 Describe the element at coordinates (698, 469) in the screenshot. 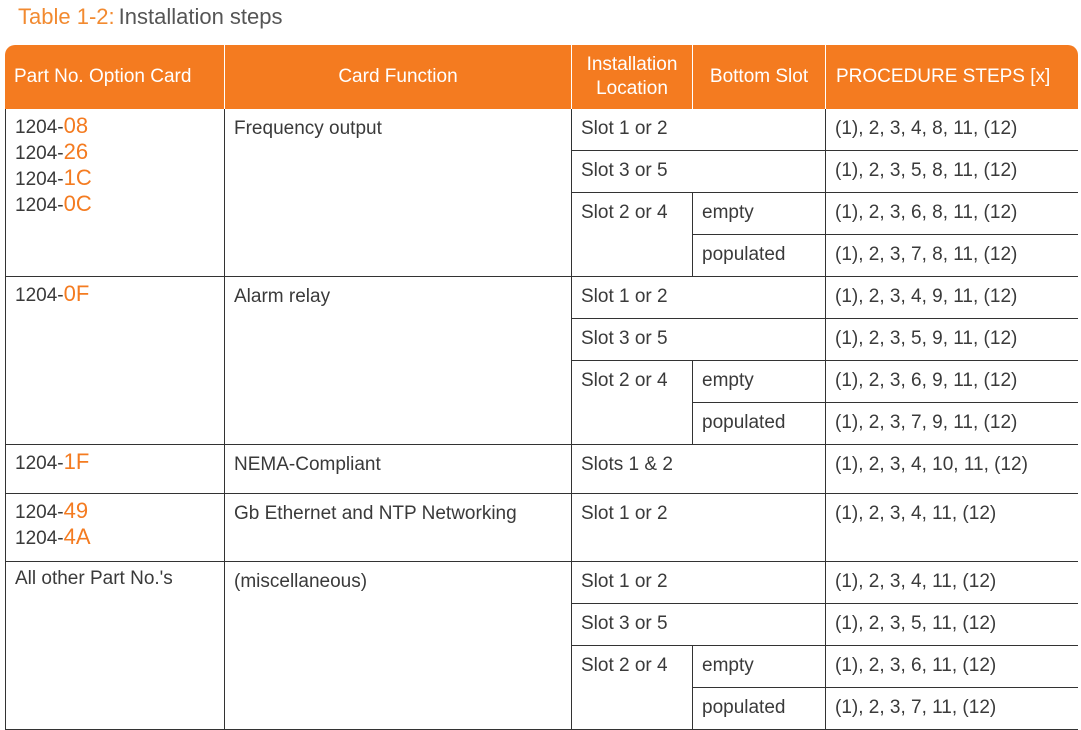

I see `location-cell: Slots 1 & 2` at that location.